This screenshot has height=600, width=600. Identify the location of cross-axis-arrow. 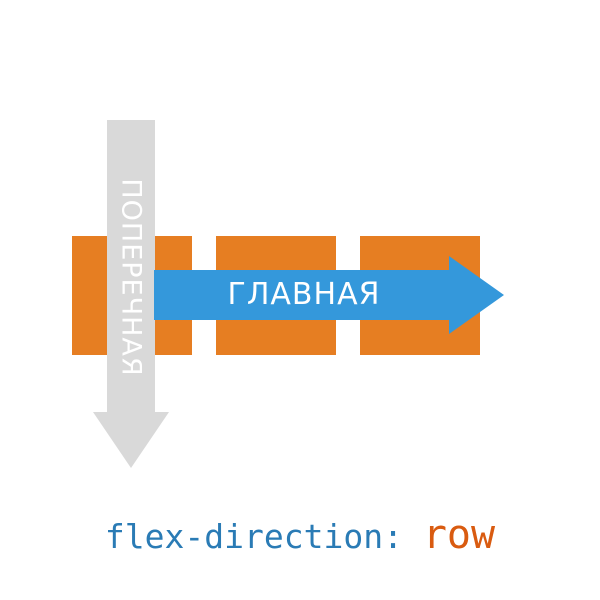
(131, 294).